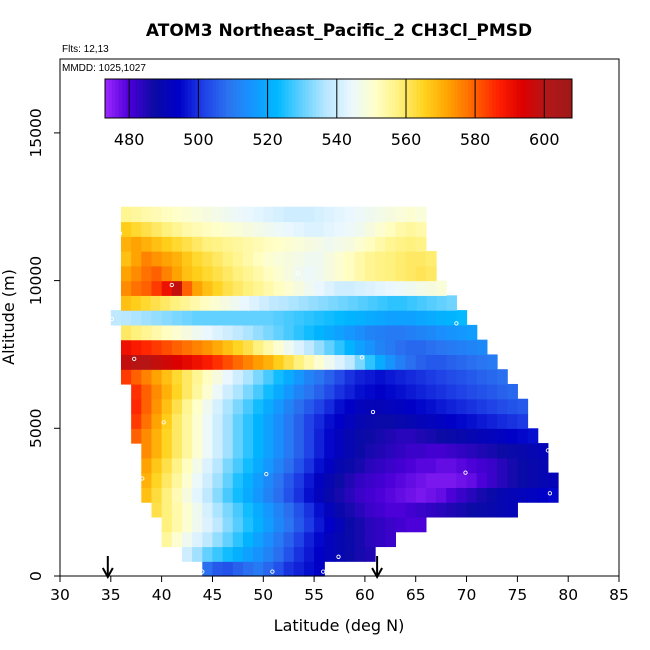 Image resolution: width=650 pixels, height=650 pixels. Describe the element at coordinates (263, 595) in the screenshot. I see `x-tick-label: 50` at that location.